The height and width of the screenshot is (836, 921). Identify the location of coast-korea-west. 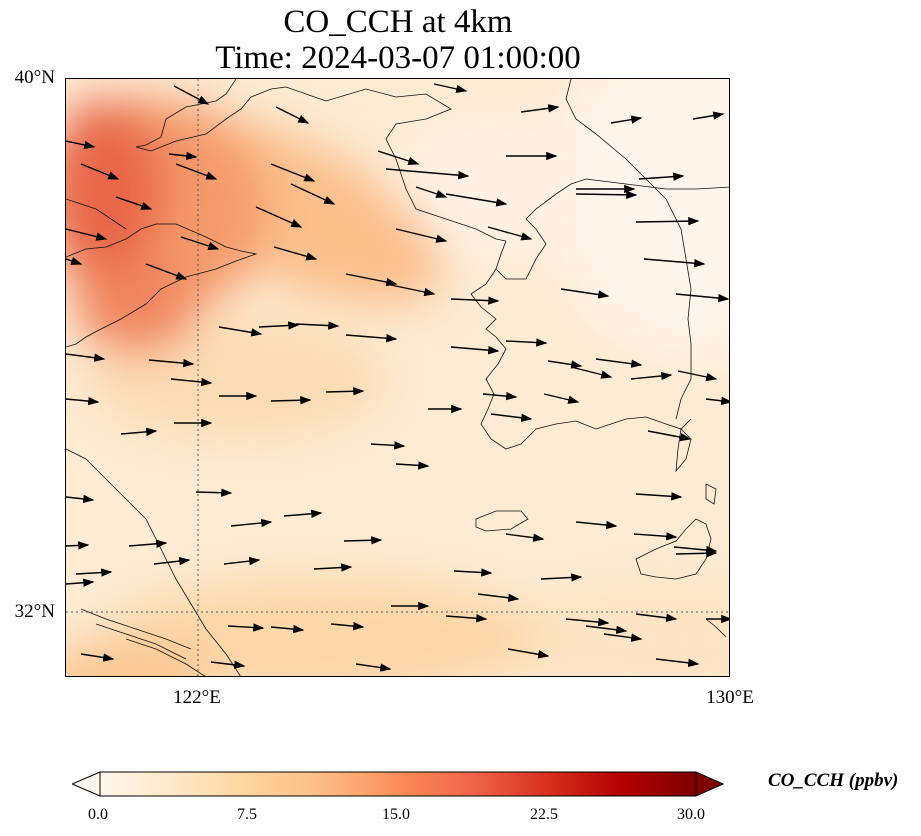
(581, 359).